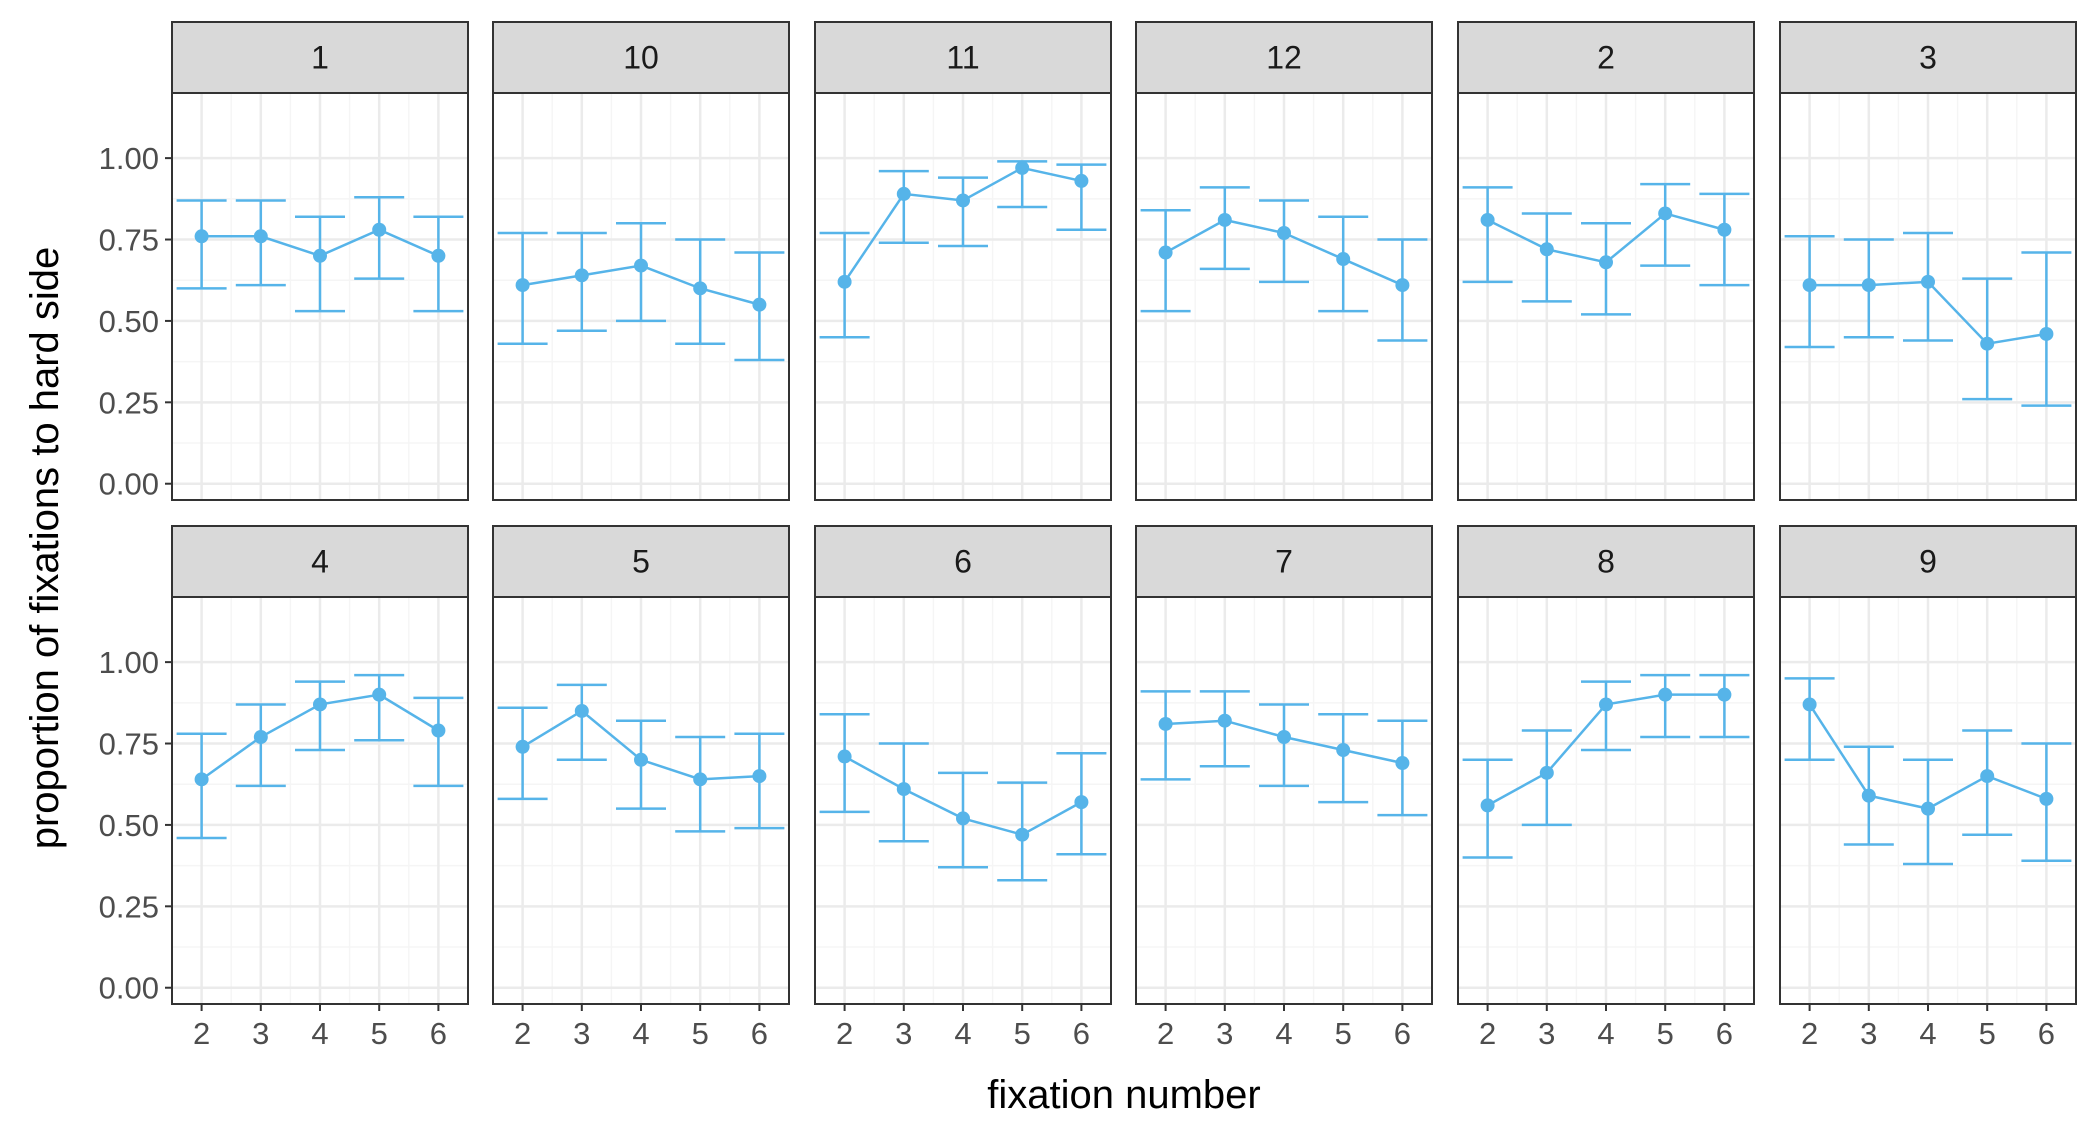 The width and height of the screenshot is (2100, 1140). Describe the element at coordinates (320, 562) in the screenshot. I see `facet-strip-label: 4` at that location.